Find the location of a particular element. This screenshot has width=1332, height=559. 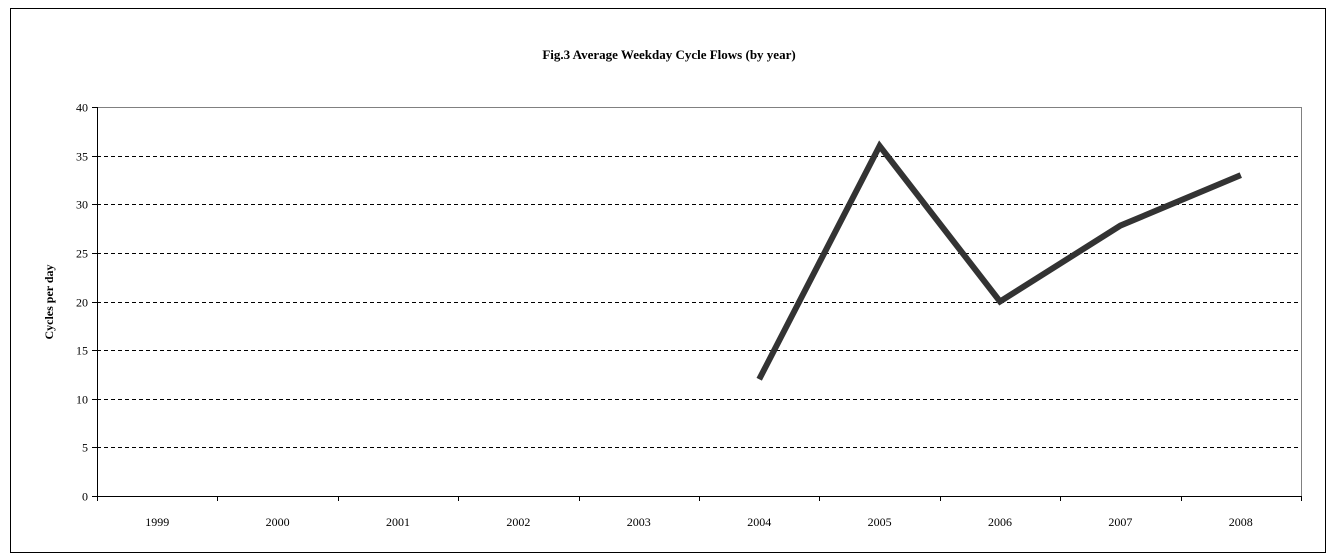

y-tick-label-5: 5 is located at coordinates (85, 448).